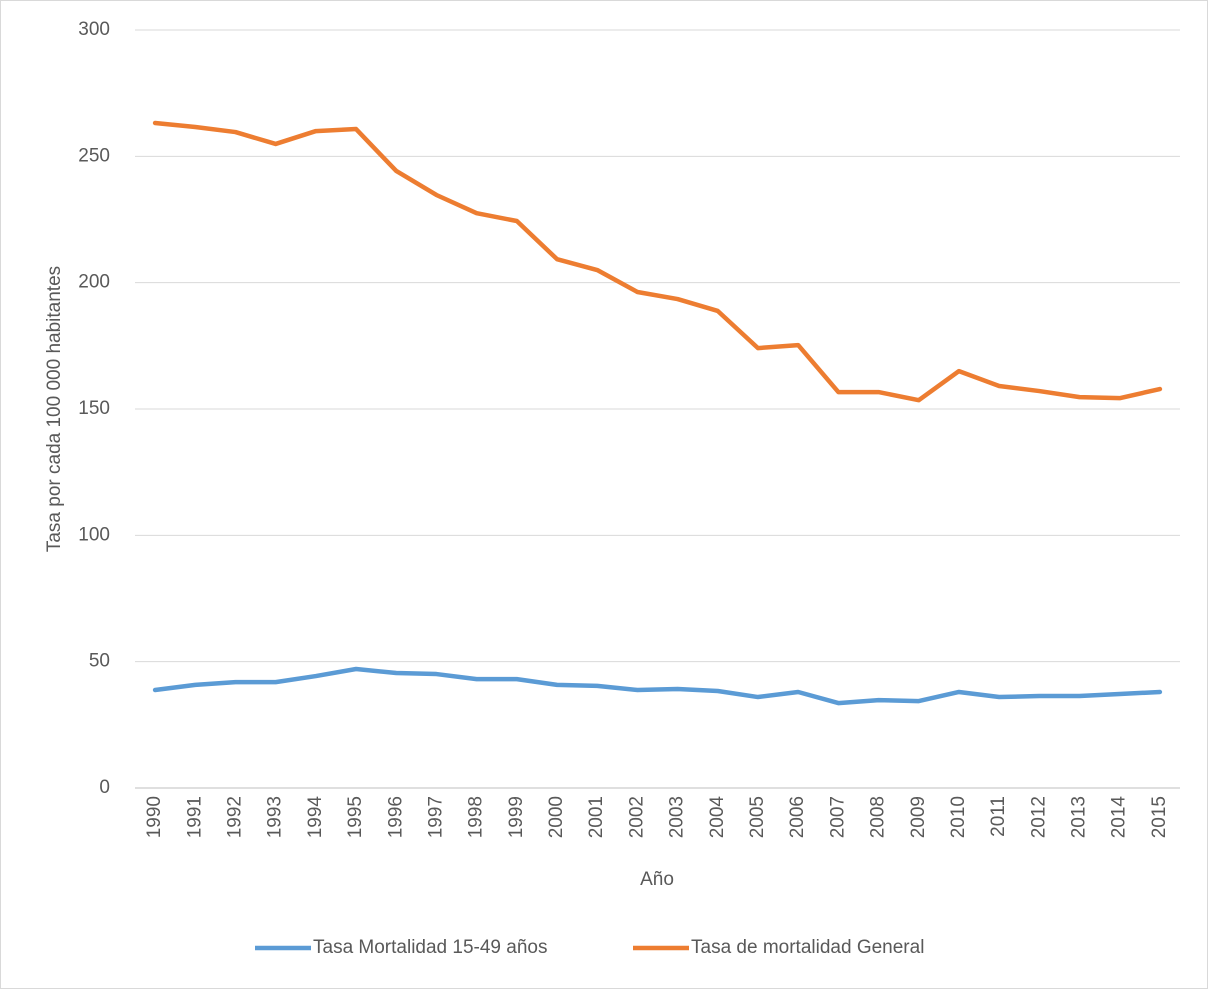 The image size is (1208, 994). What do you see at coordinates (94, 408) in the screenshot?
I see `y-tick-label: 150` at bounding box center [94, 408].